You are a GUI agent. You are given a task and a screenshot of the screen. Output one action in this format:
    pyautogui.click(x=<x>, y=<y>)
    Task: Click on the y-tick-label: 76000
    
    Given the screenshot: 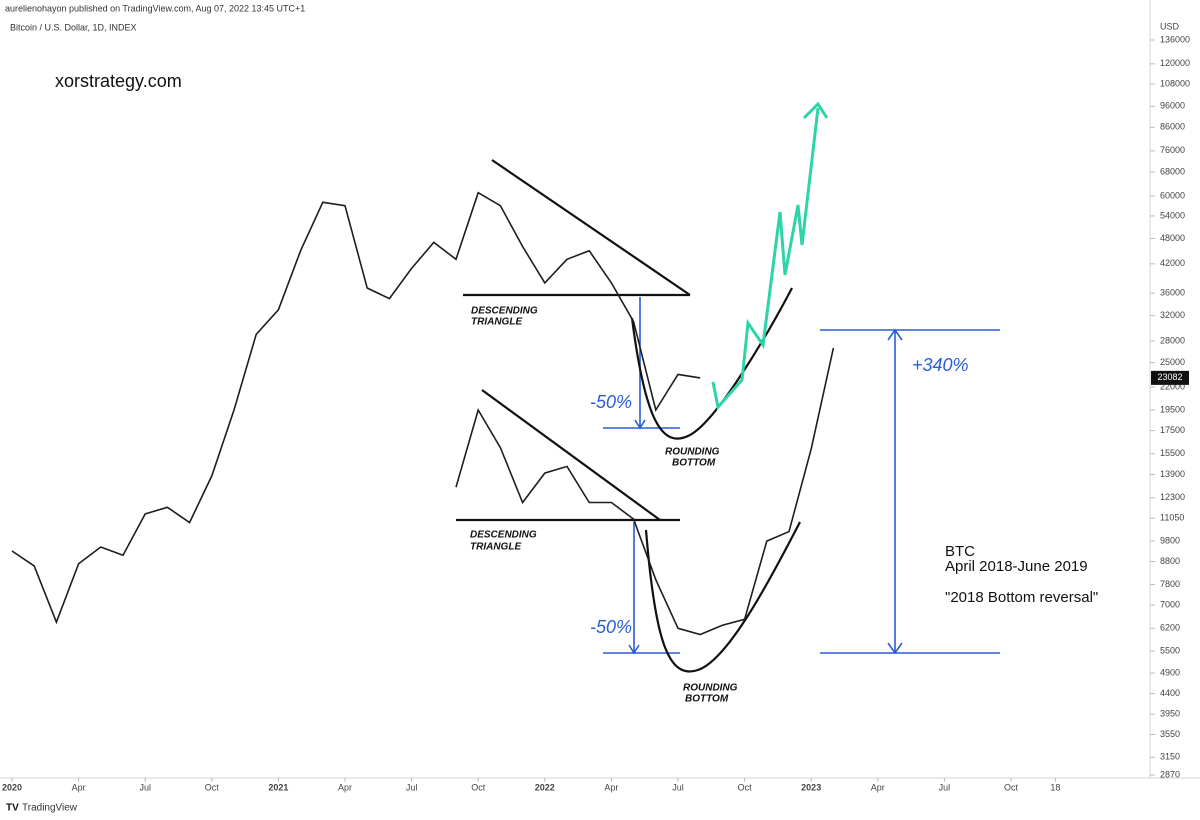 What is the action you would take?
    pyautogui.click(x=1172, y=150)
    